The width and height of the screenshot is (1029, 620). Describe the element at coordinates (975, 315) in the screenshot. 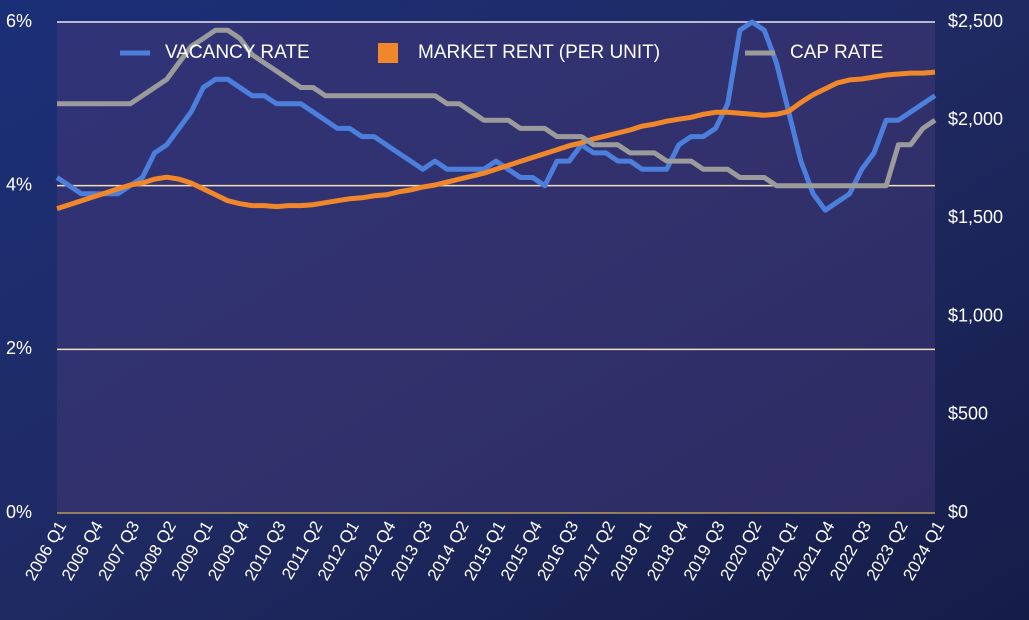

I see `y2-tick-label: $1,000` at that location.